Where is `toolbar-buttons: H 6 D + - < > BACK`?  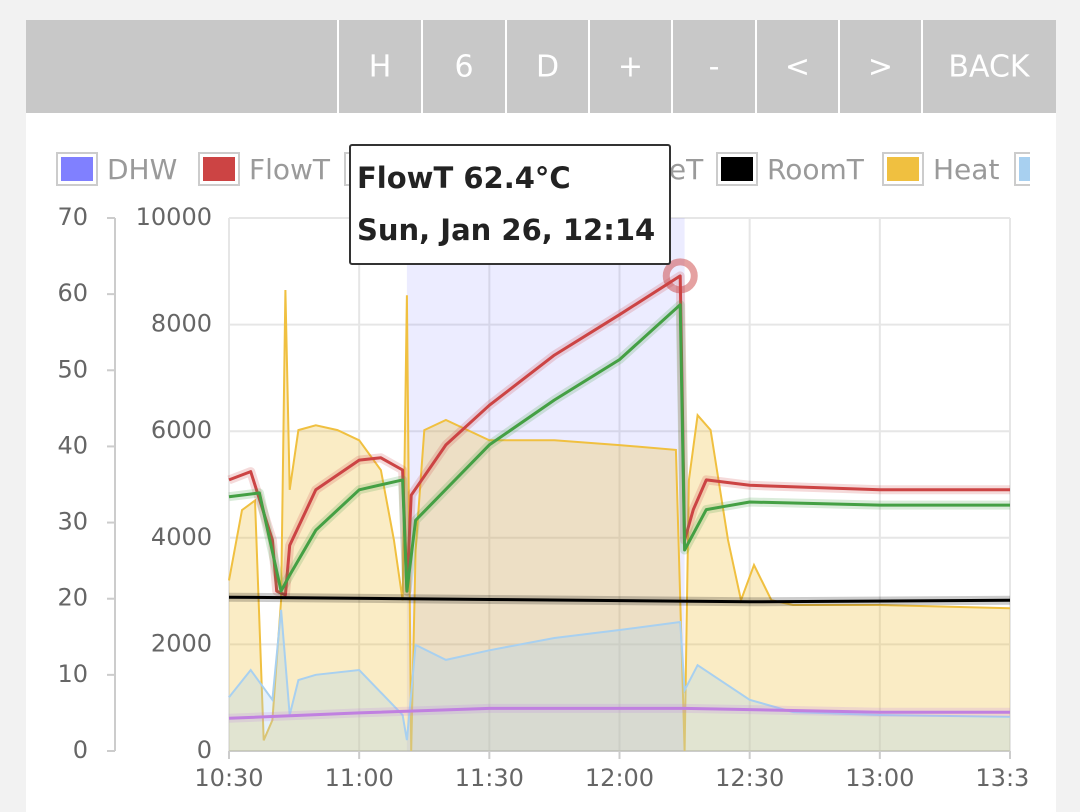
toolbar-buttons: H 6 D + - < > BACK is located at coordinates (696, 66).